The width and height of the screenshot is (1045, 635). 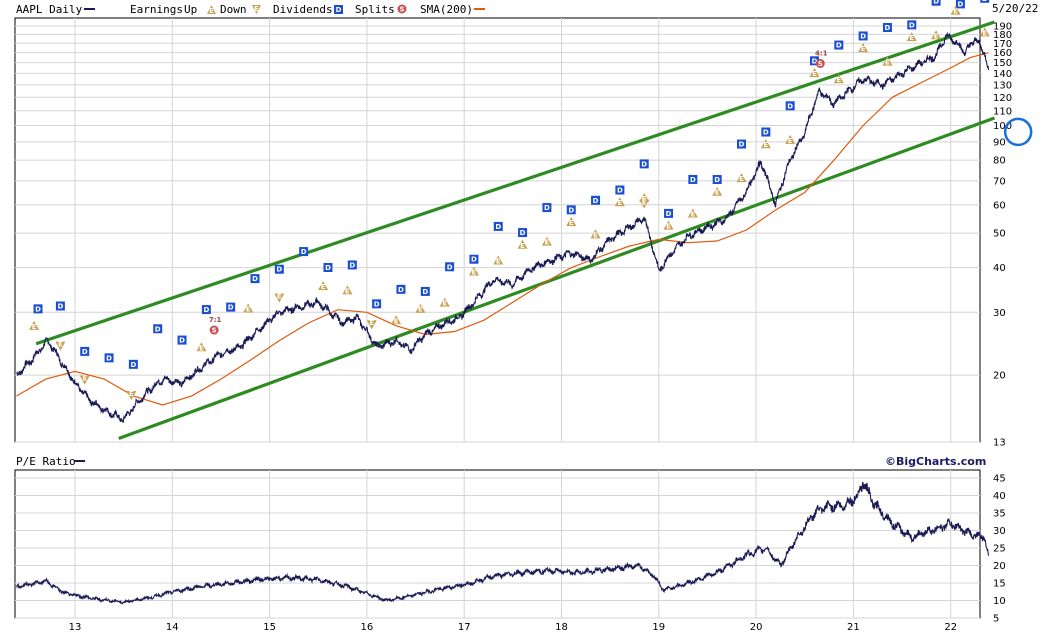 What do you see at coordinates (999, 205) in the screenshot?
I see `price-y-tick-label: 60` at bounding box center [999, 205].